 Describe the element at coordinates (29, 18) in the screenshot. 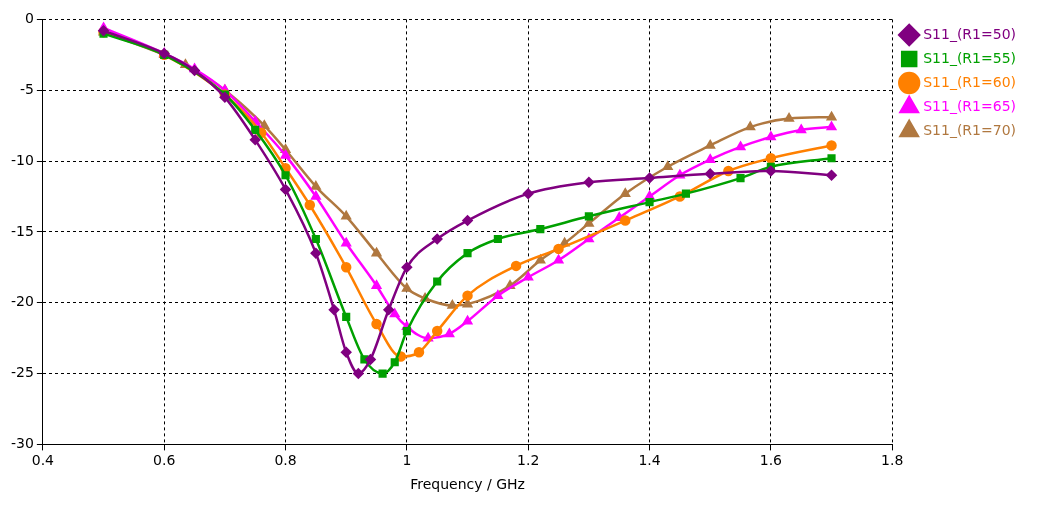

I see `y-tick-label: 0` at that location.